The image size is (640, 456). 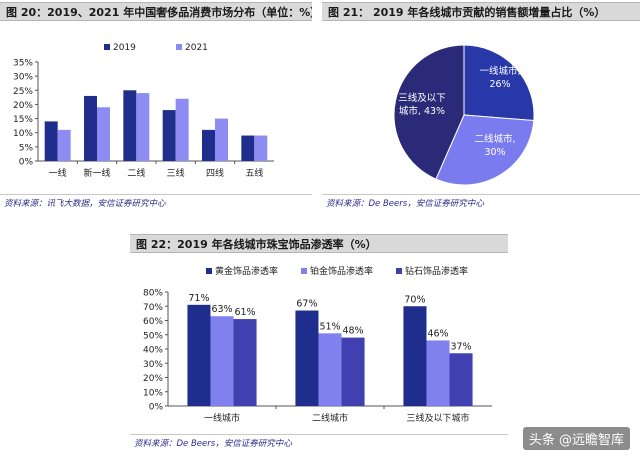 What do you see at coordinates (153, 336) in the screenshot?
I see `y-tick-label: 50%` at bounding box center [153, 336].